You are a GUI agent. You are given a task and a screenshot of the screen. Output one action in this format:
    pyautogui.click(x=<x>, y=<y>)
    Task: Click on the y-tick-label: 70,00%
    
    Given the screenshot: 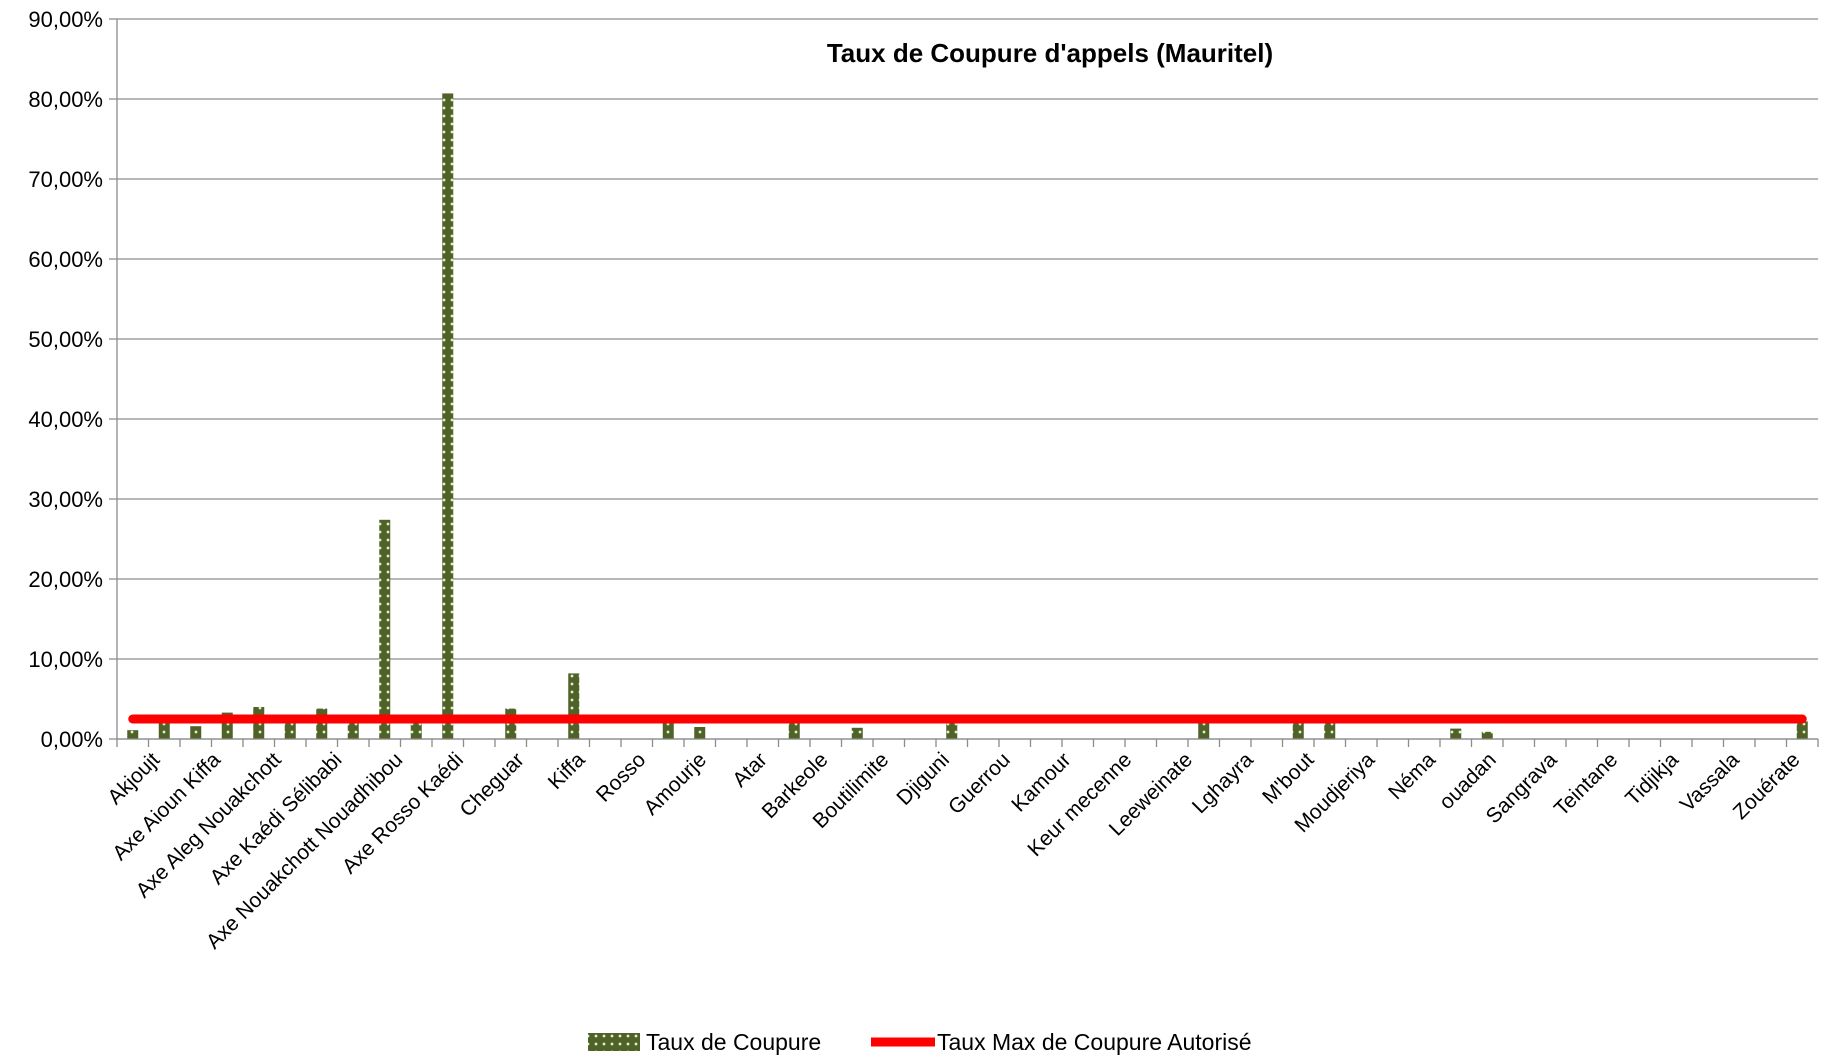 What is the action you would take?
    pyautogui.click(x=65, y=179)
    